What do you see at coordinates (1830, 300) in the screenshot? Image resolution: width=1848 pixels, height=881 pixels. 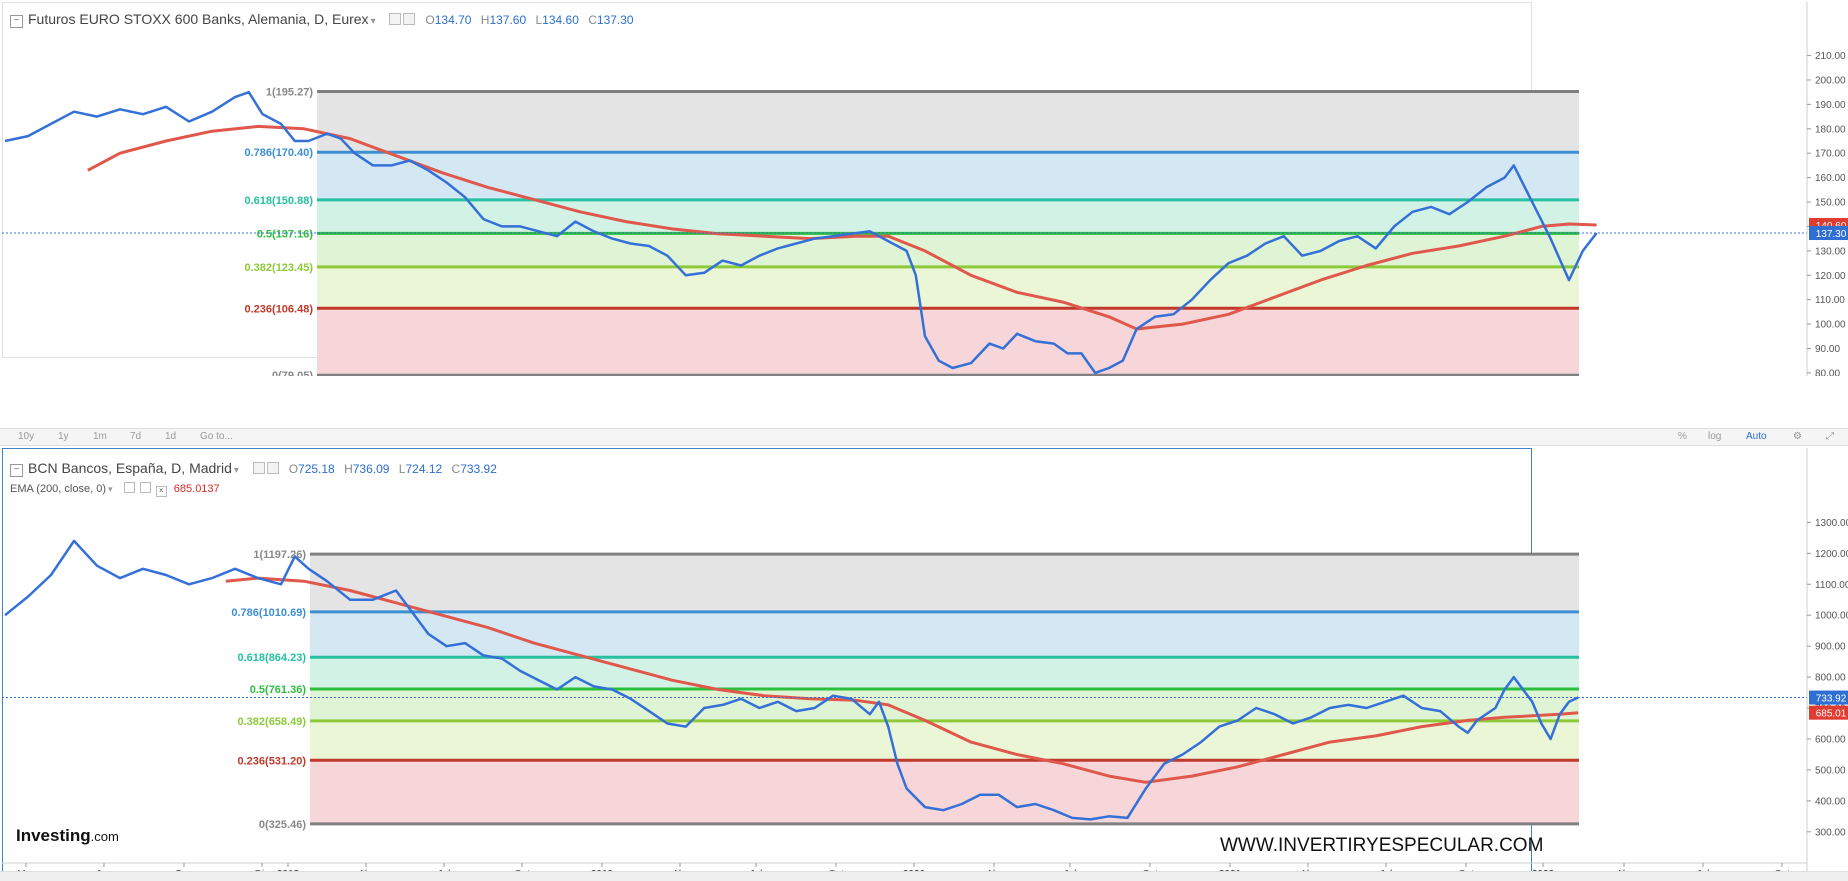 I see `y-tick-label: 110.00` at bounding box center [1830, 300].